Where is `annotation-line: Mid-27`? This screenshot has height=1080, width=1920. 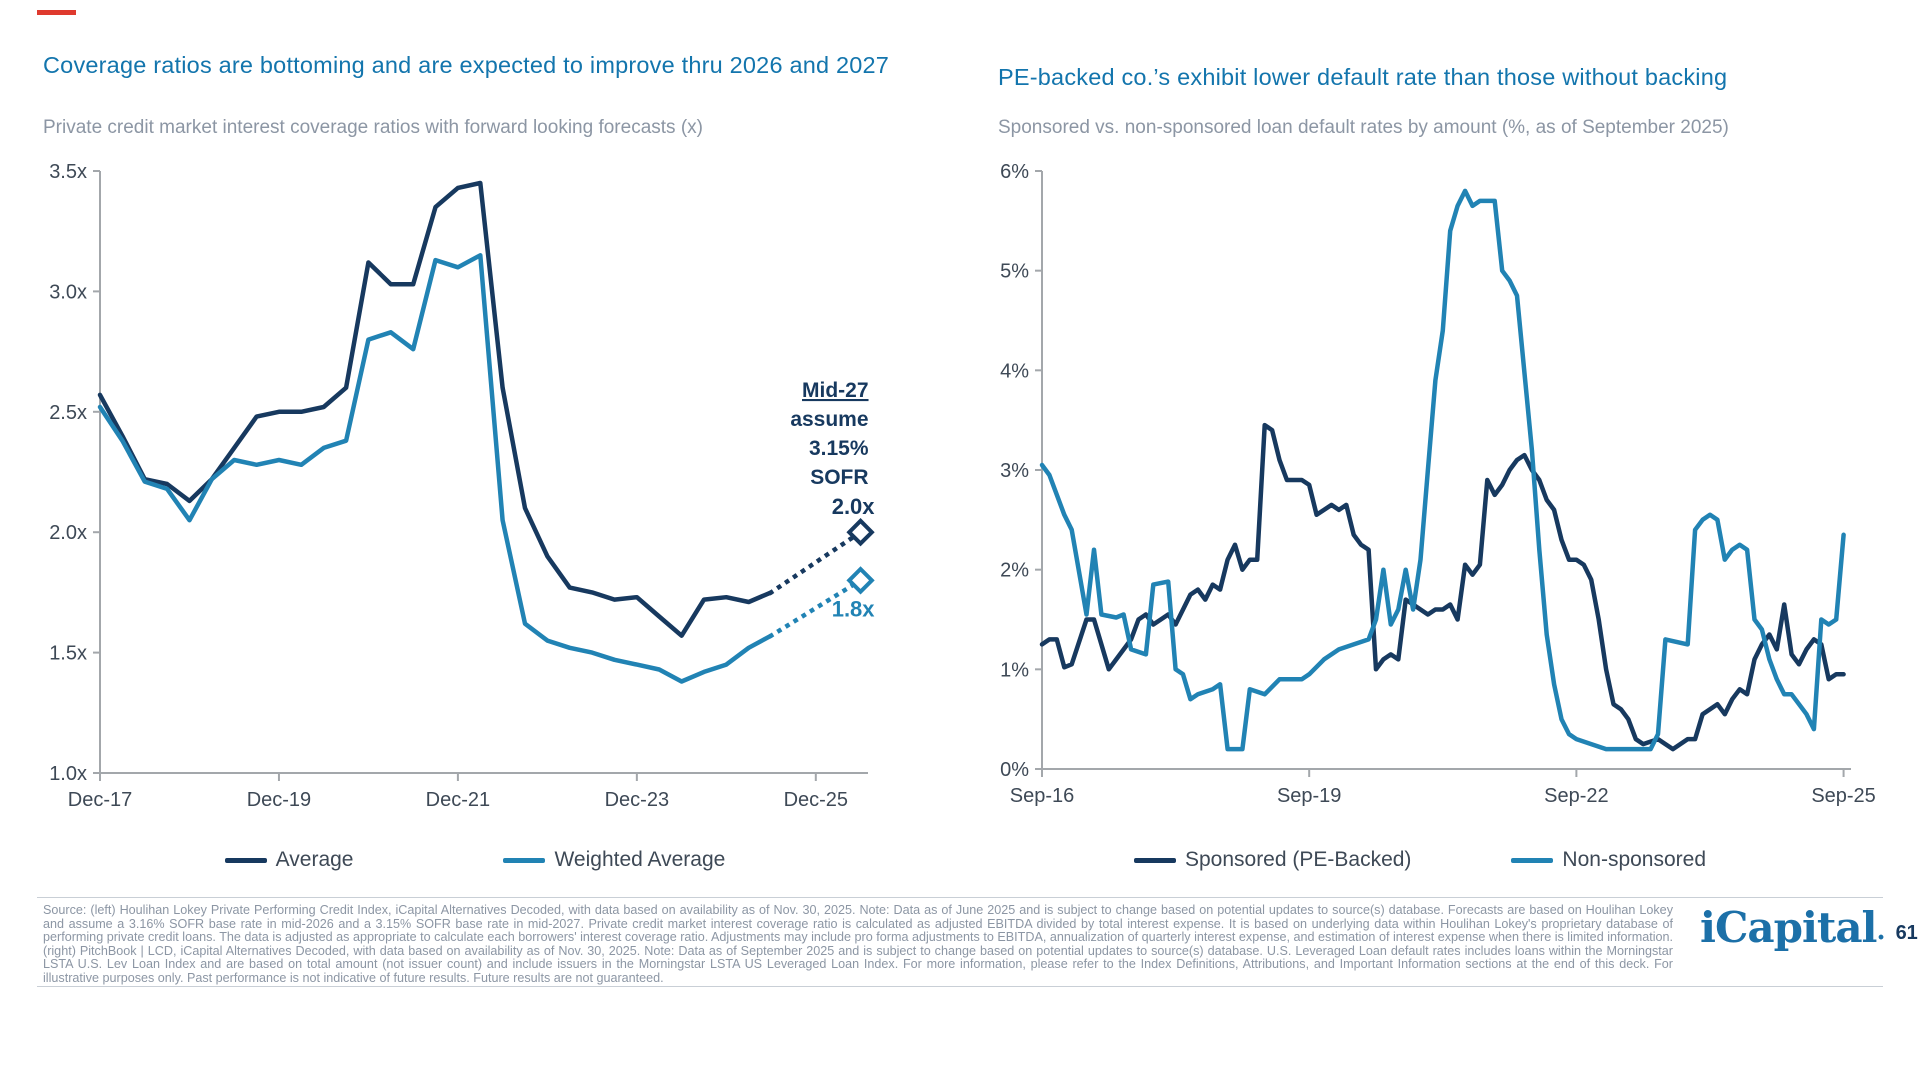 annotation-line: Mid-27 is located at coordinates (835, 390).